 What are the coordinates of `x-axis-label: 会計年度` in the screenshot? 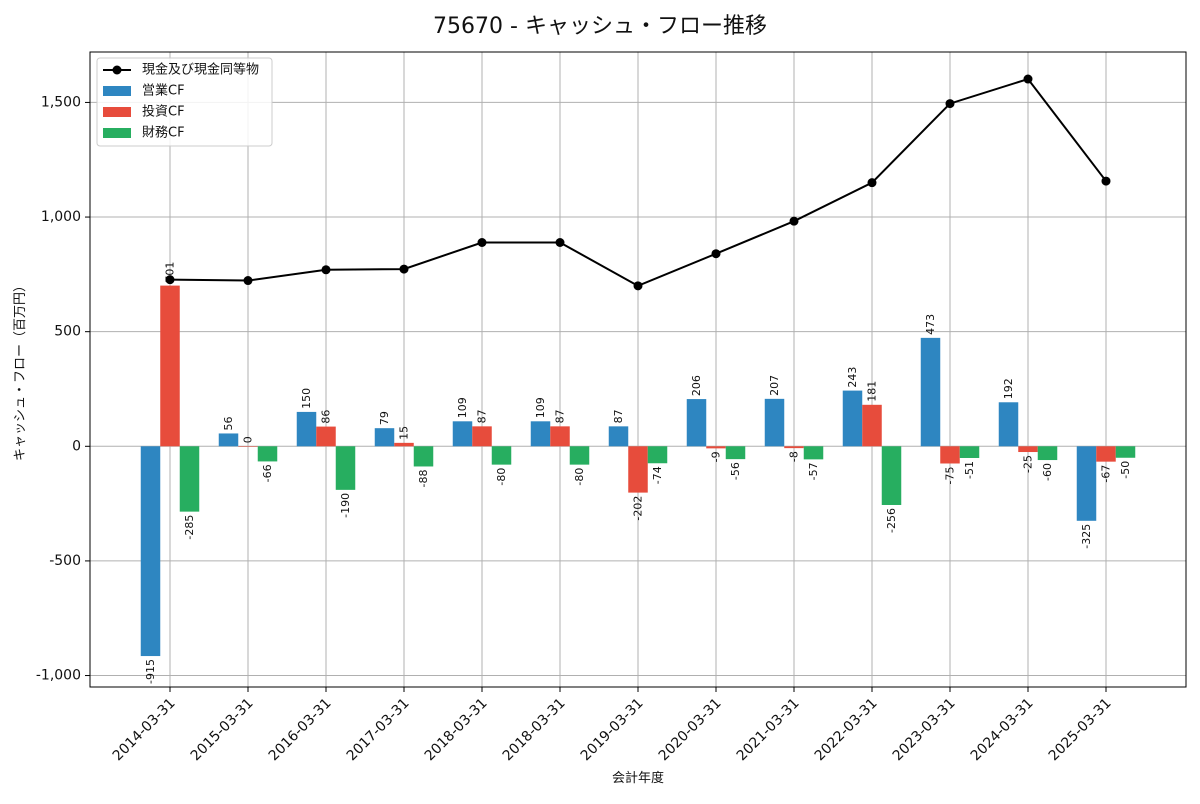 It's located at (638, 778).